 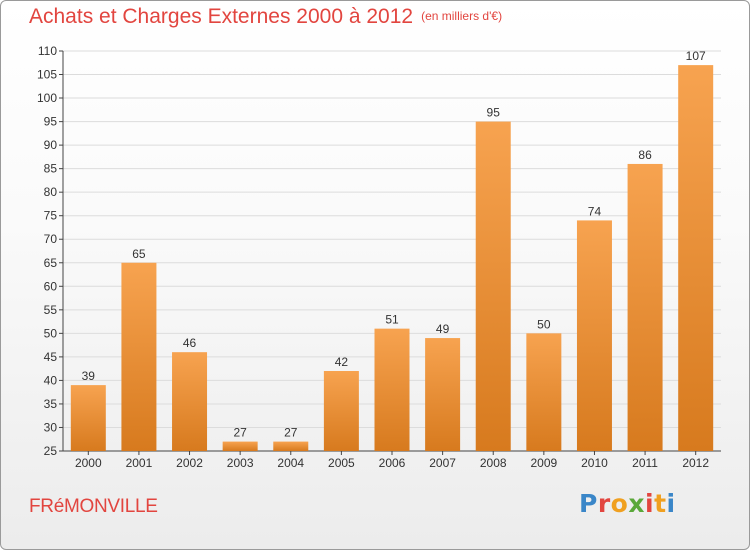 What do you see at coordinates (47, 51) in the screenshot?
I see `y-tick-label: 110` at bounding box center [47, 51].